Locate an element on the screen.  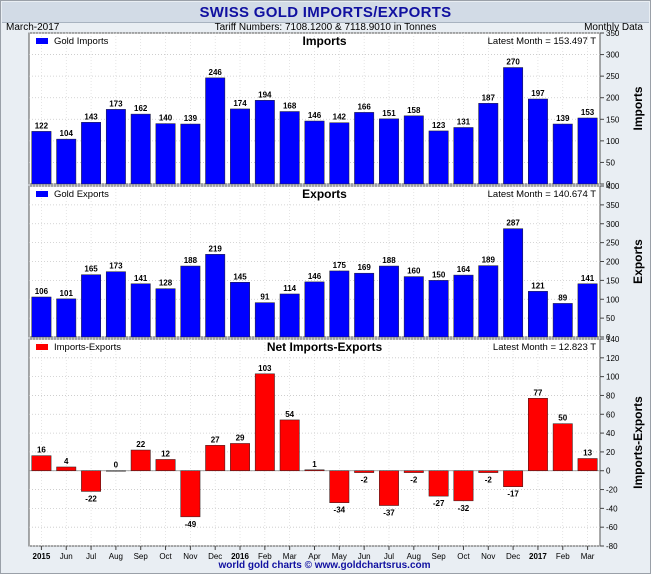
data-label: -32 is located at coordinates (464, 508).